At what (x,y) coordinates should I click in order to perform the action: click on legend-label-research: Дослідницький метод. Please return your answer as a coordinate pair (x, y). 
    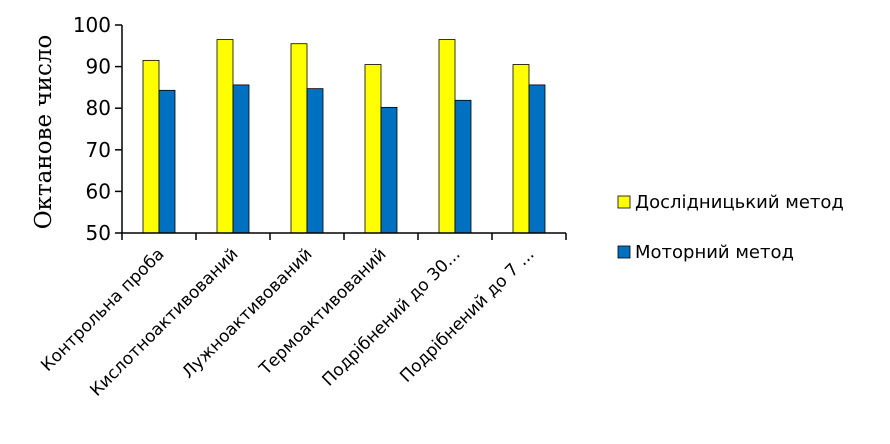
    Looking at the image, I should click on (739, 202).